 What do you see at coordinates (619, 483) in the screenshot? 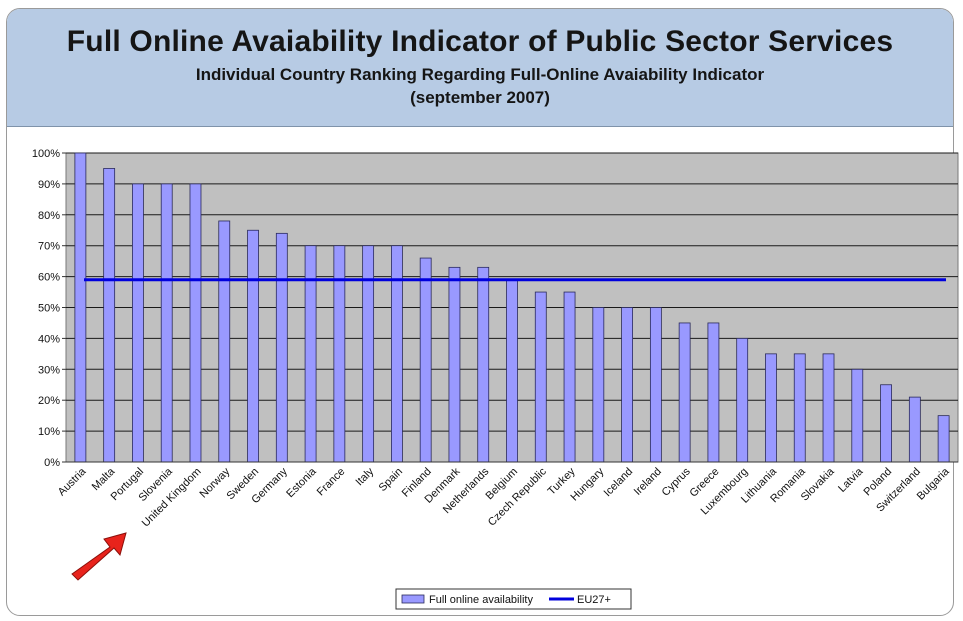
I see `x-tick-label: Iceland` at bounding box center [619, 483].